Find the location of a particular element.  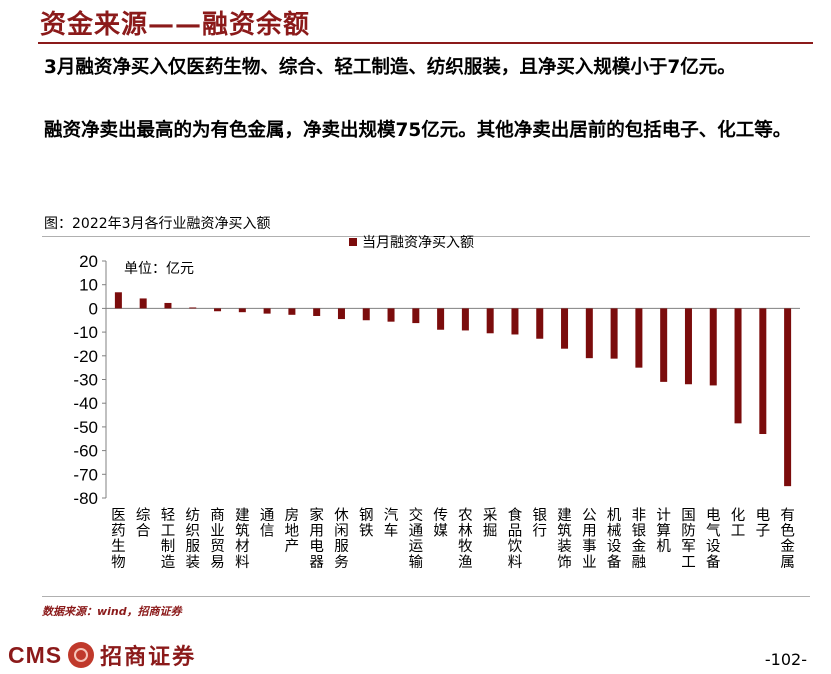

chart-bottom-divider is located at coordinates (426, 596).